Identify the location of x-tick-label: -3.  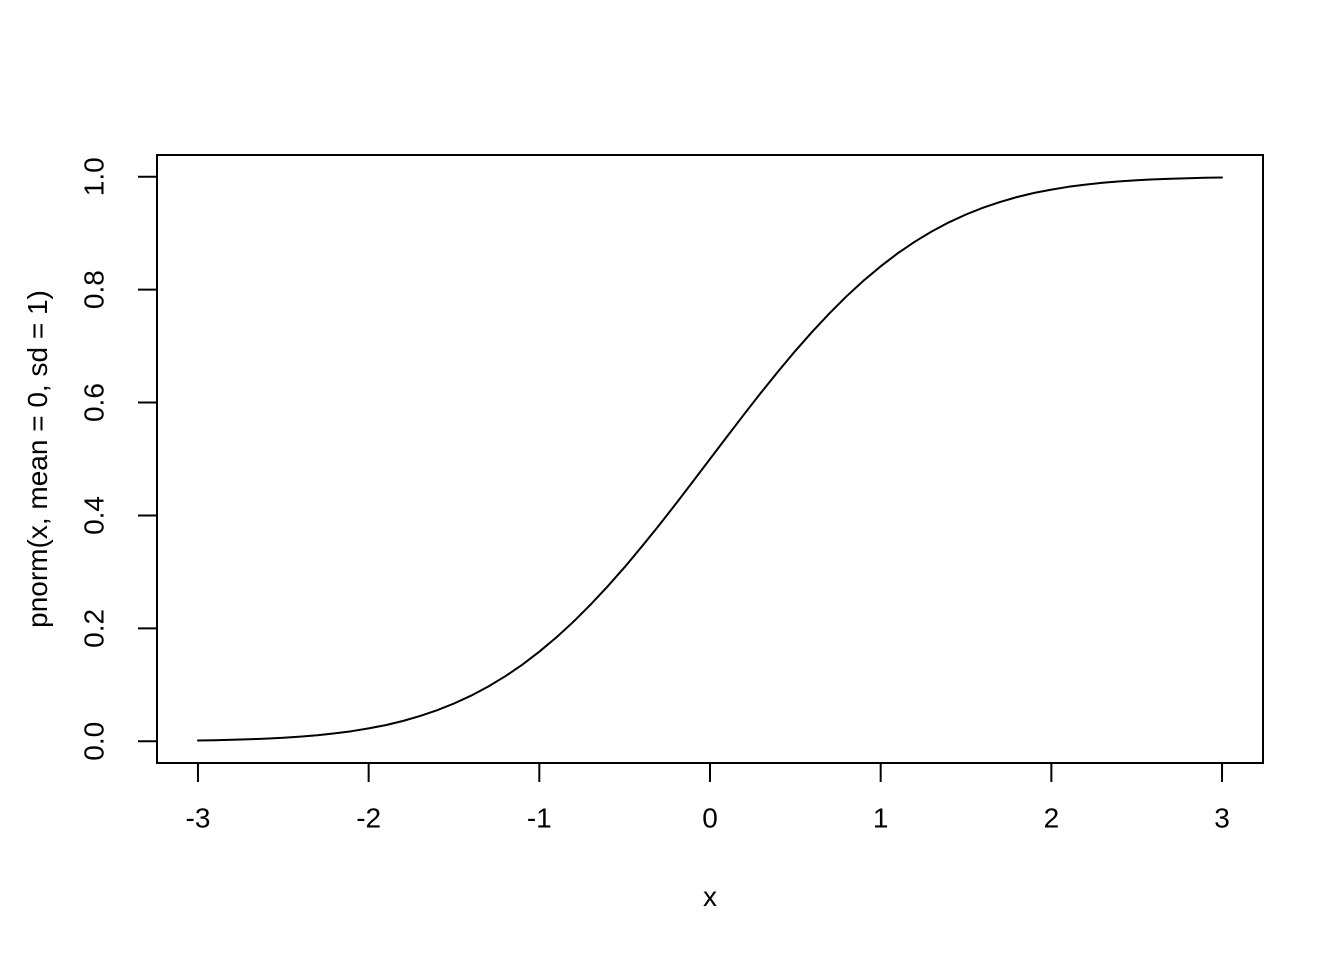
(198, 818).